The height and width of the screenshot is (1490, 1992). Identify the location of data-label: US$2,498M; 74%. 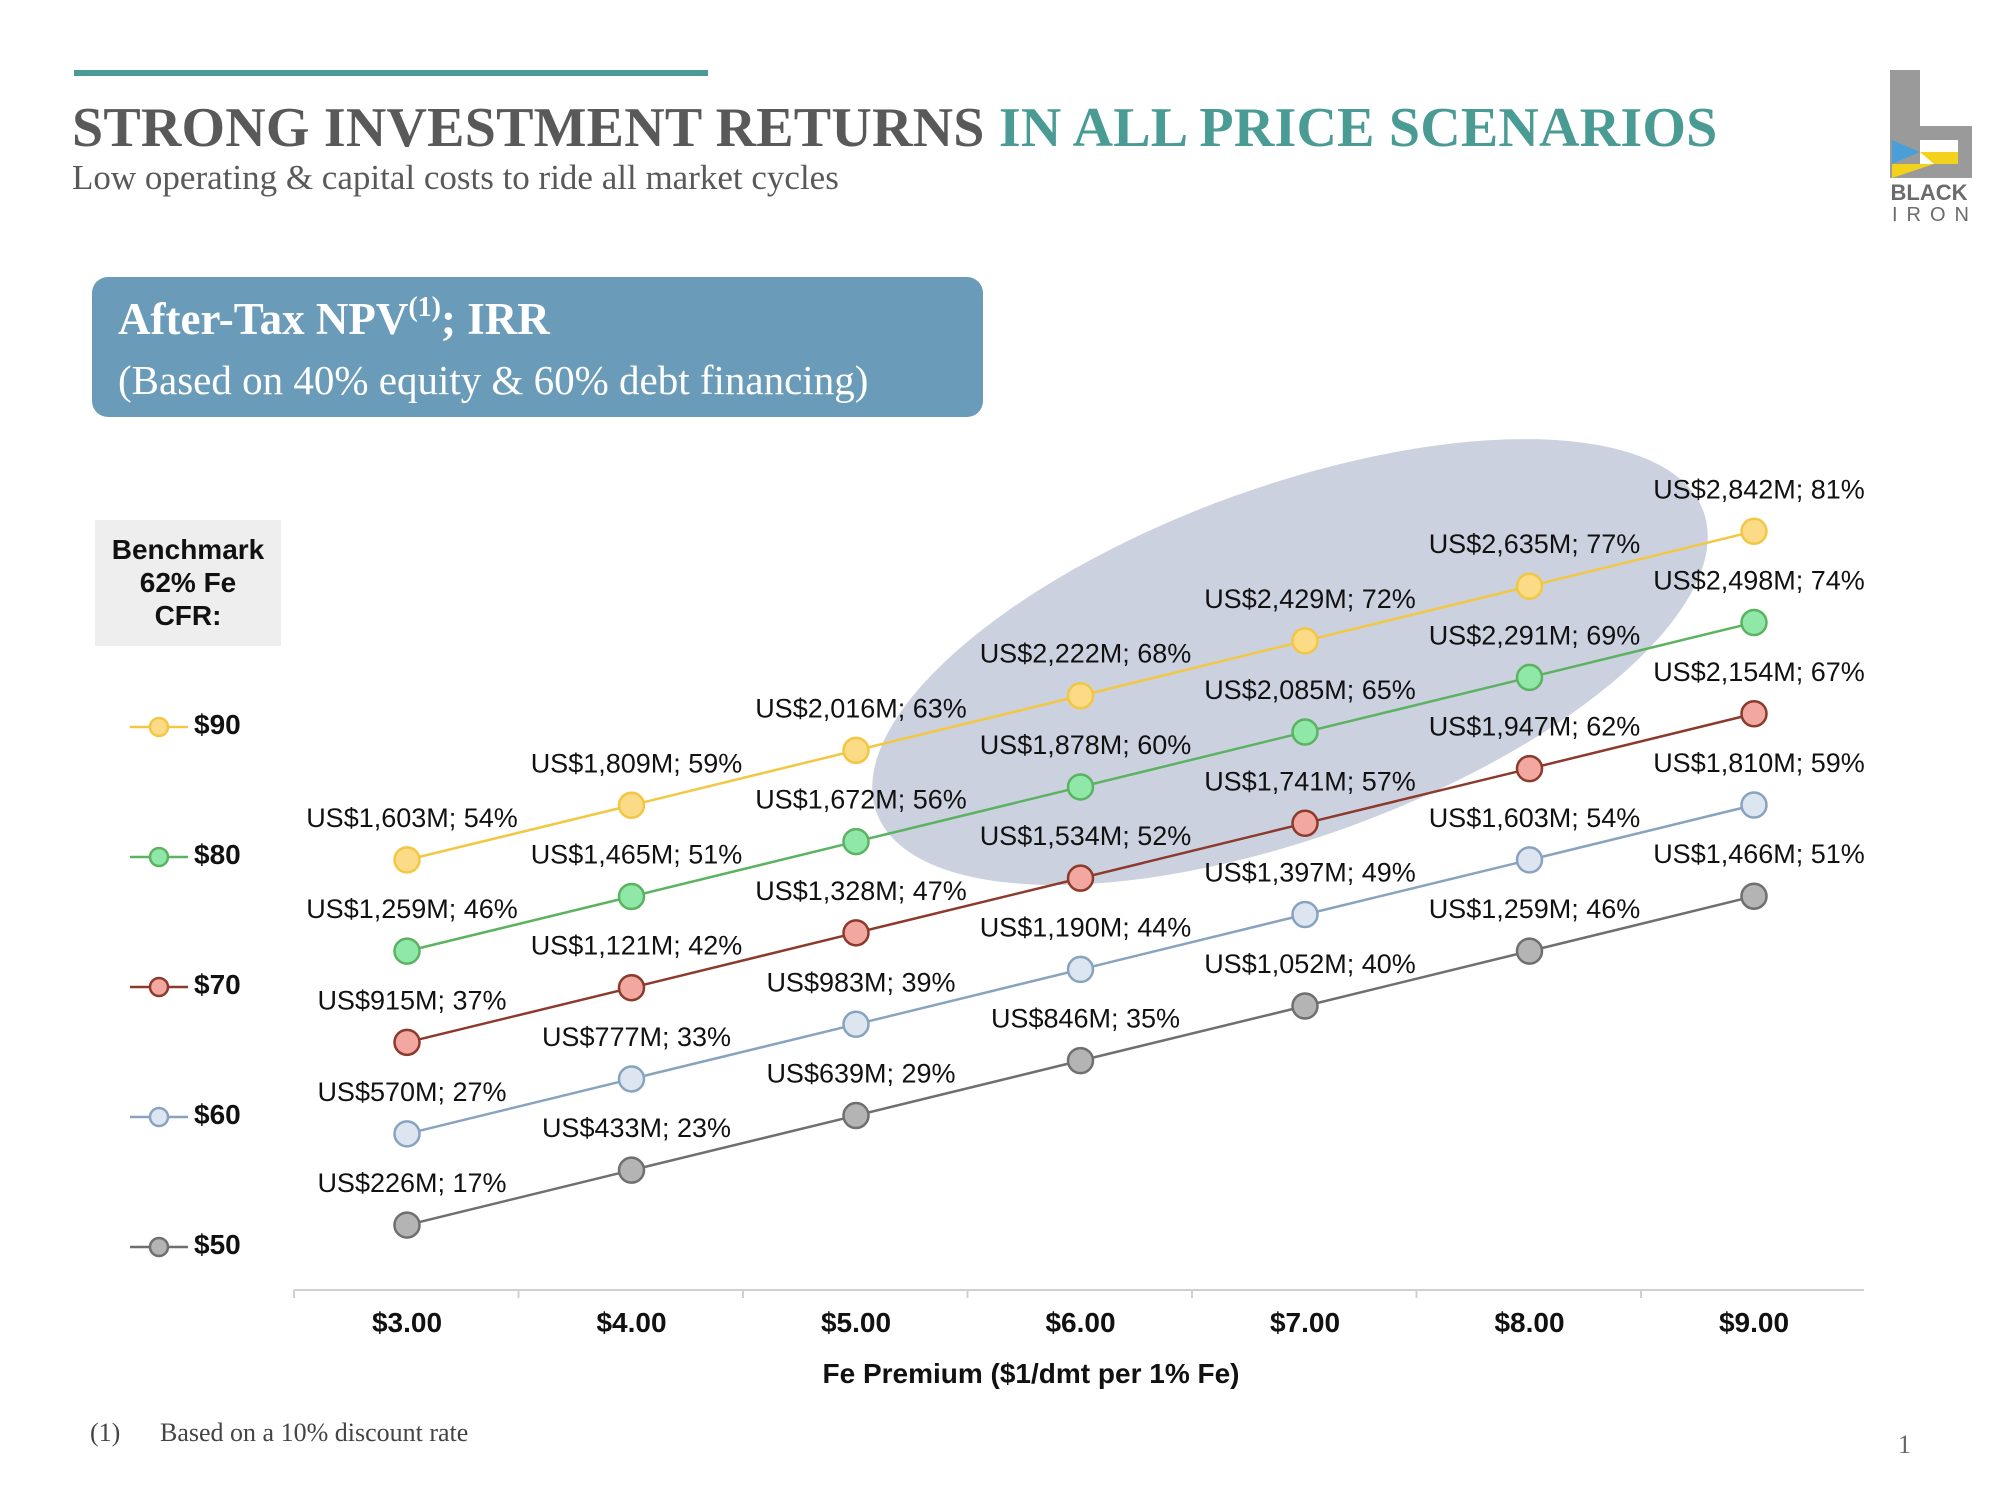
(1759, 581).